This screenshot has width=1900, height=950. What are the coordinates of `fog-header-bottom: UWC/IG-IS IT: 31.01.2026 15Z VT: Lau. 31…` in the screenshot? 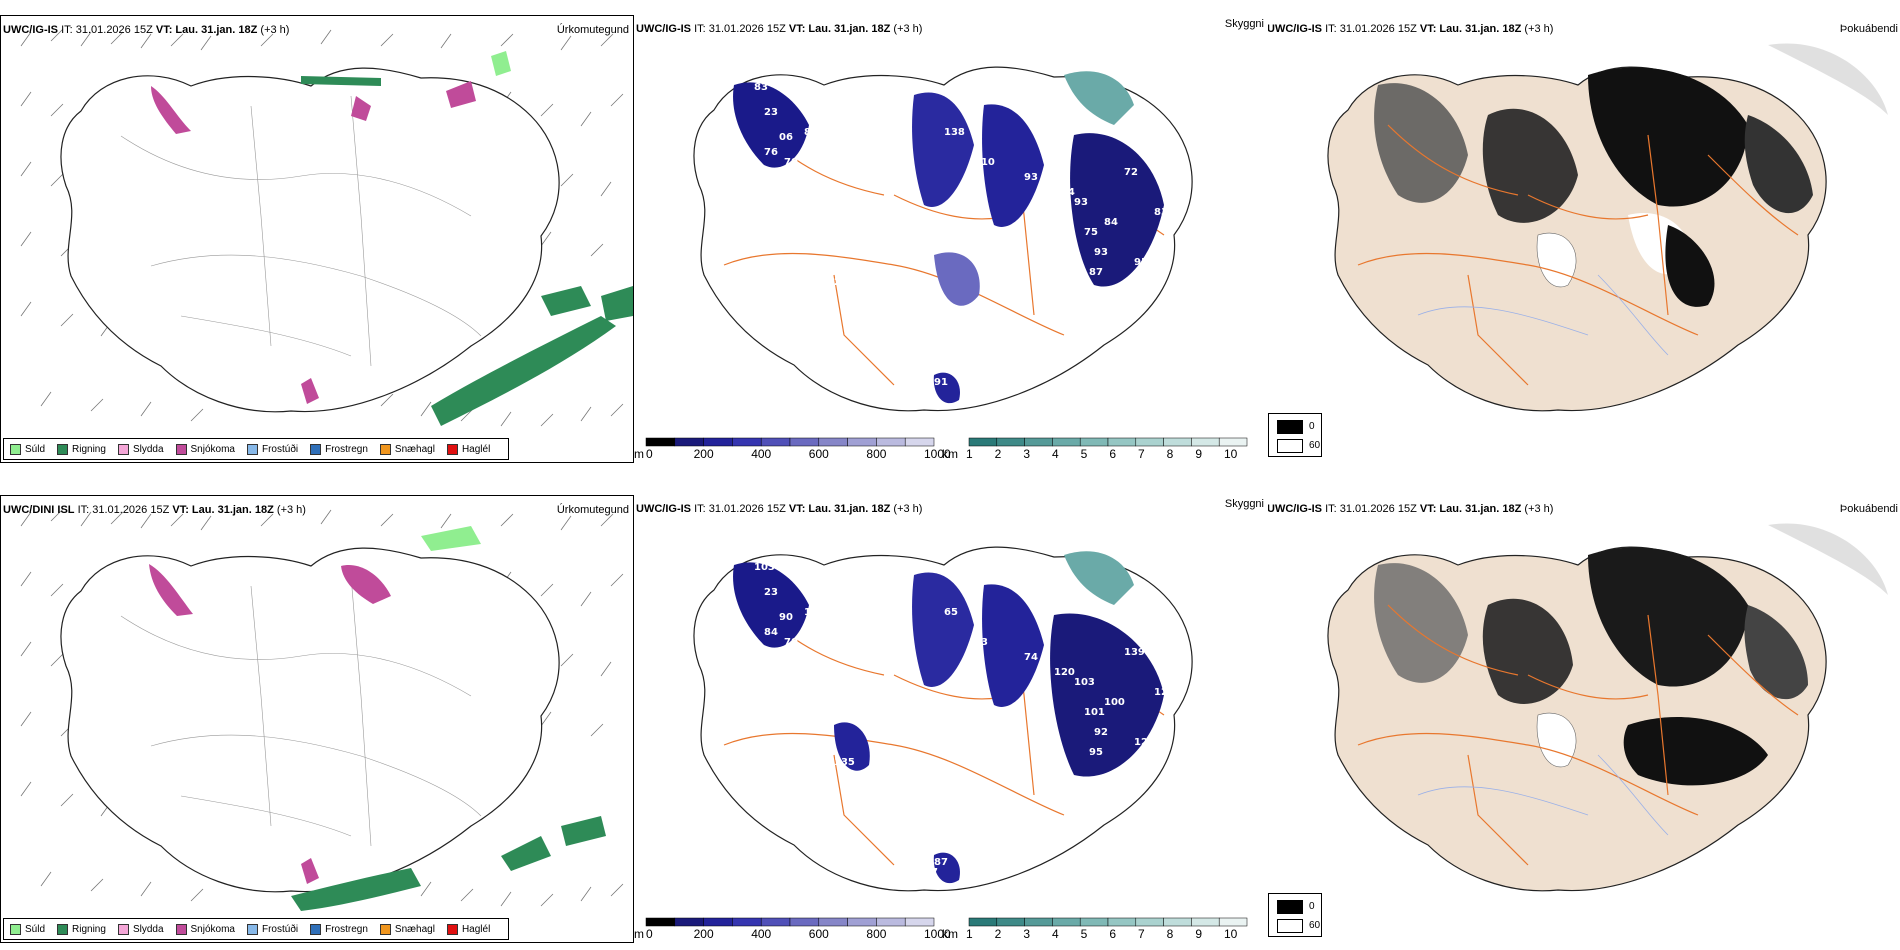 It's located at (1411, 509).